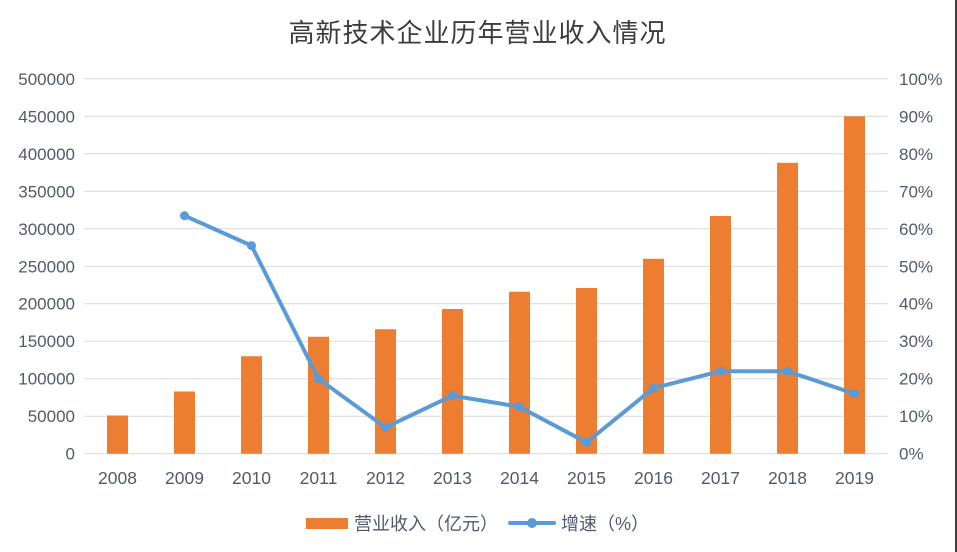  I want to click on legend-bar-swatch, so click(326, 523).